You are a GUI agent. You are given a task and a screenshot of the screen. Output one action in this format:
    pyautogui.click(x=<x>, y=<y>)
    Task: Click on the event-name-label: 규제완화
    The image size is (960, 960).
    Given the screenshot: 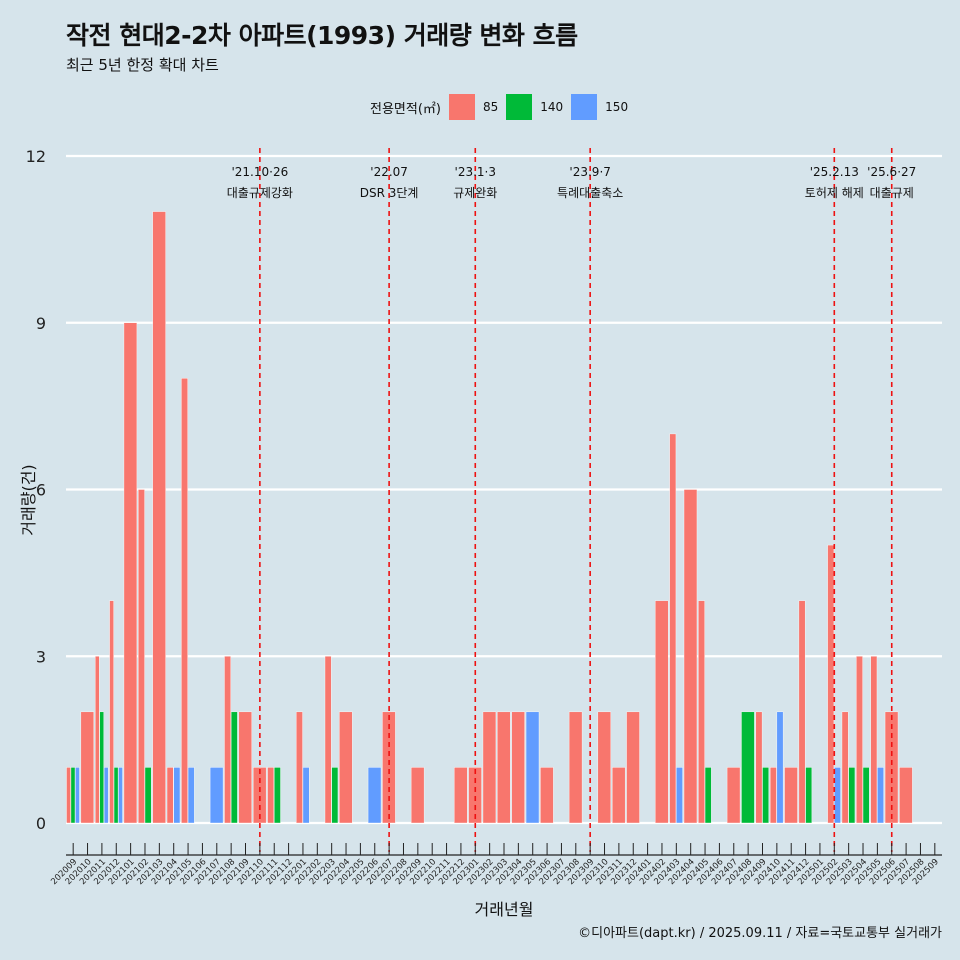 What is the action you would take?
    pyautogui.click(x=475, y=193)
    